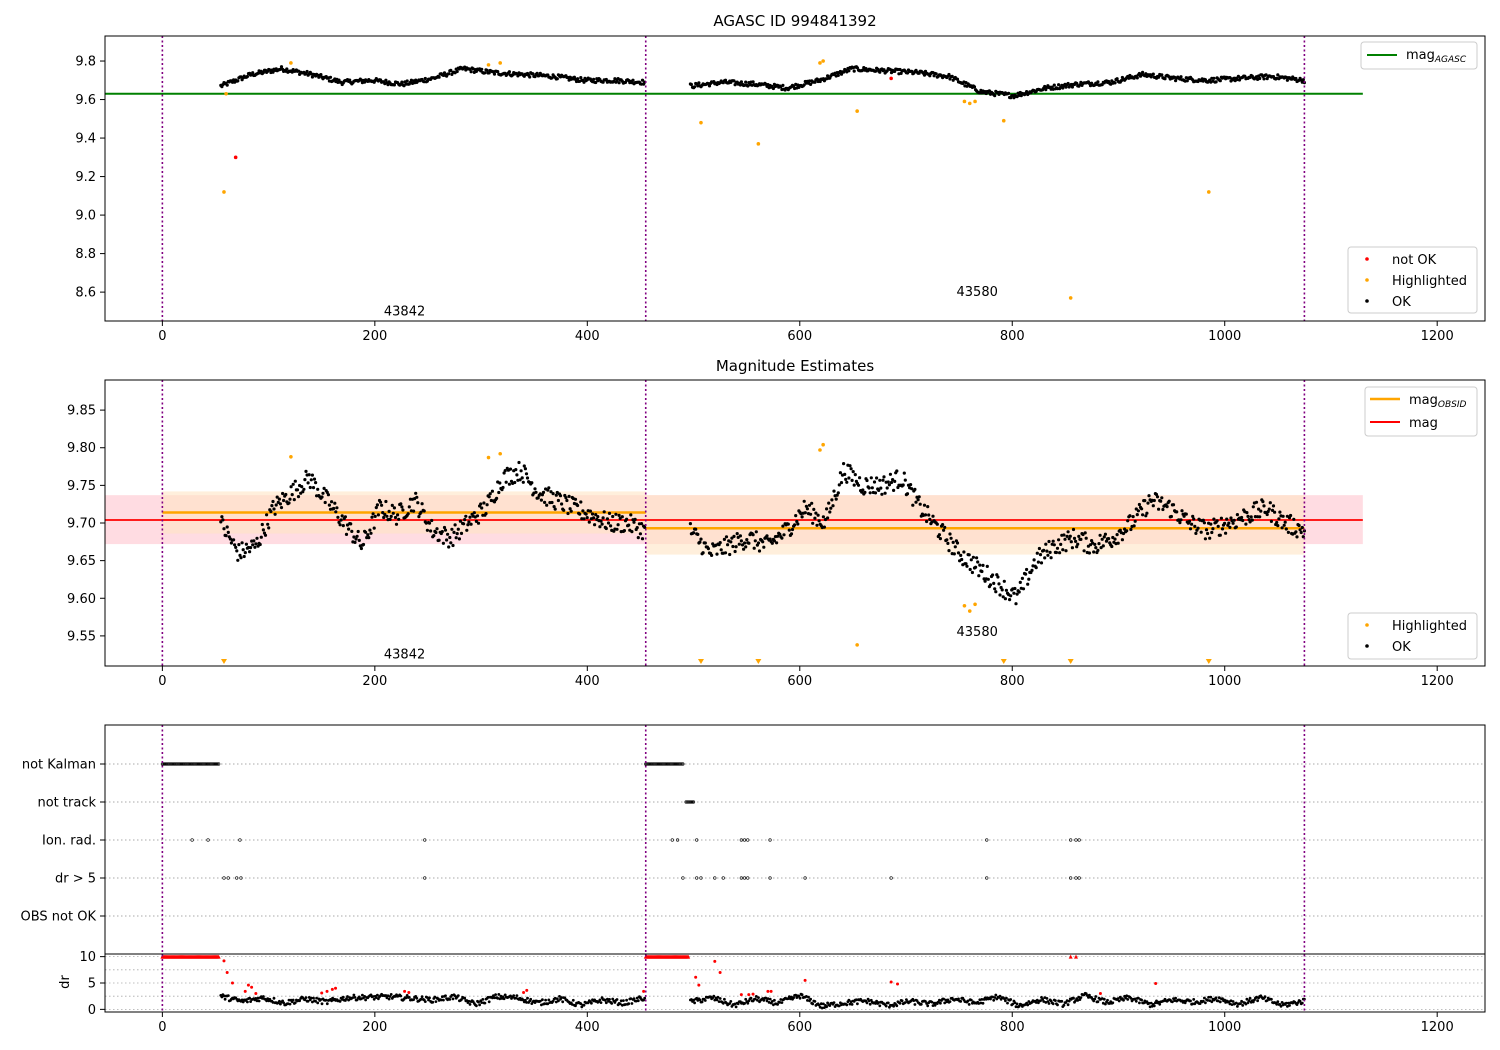 Image resolution: width=1500 pixels, height=1050 pixels. I want to click on legend-label-highlighted: Highlighted, so click(1429, 281).